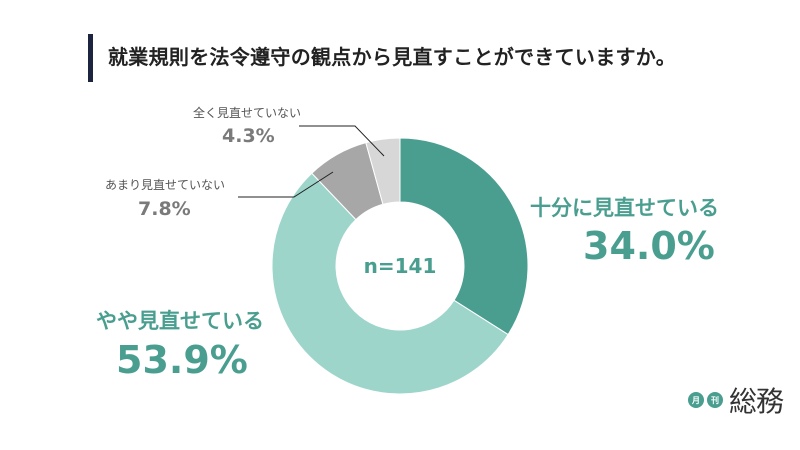 This screenshot has height=450, width=800. I want to click on logo-badge-month: 月, so click(696, 400).